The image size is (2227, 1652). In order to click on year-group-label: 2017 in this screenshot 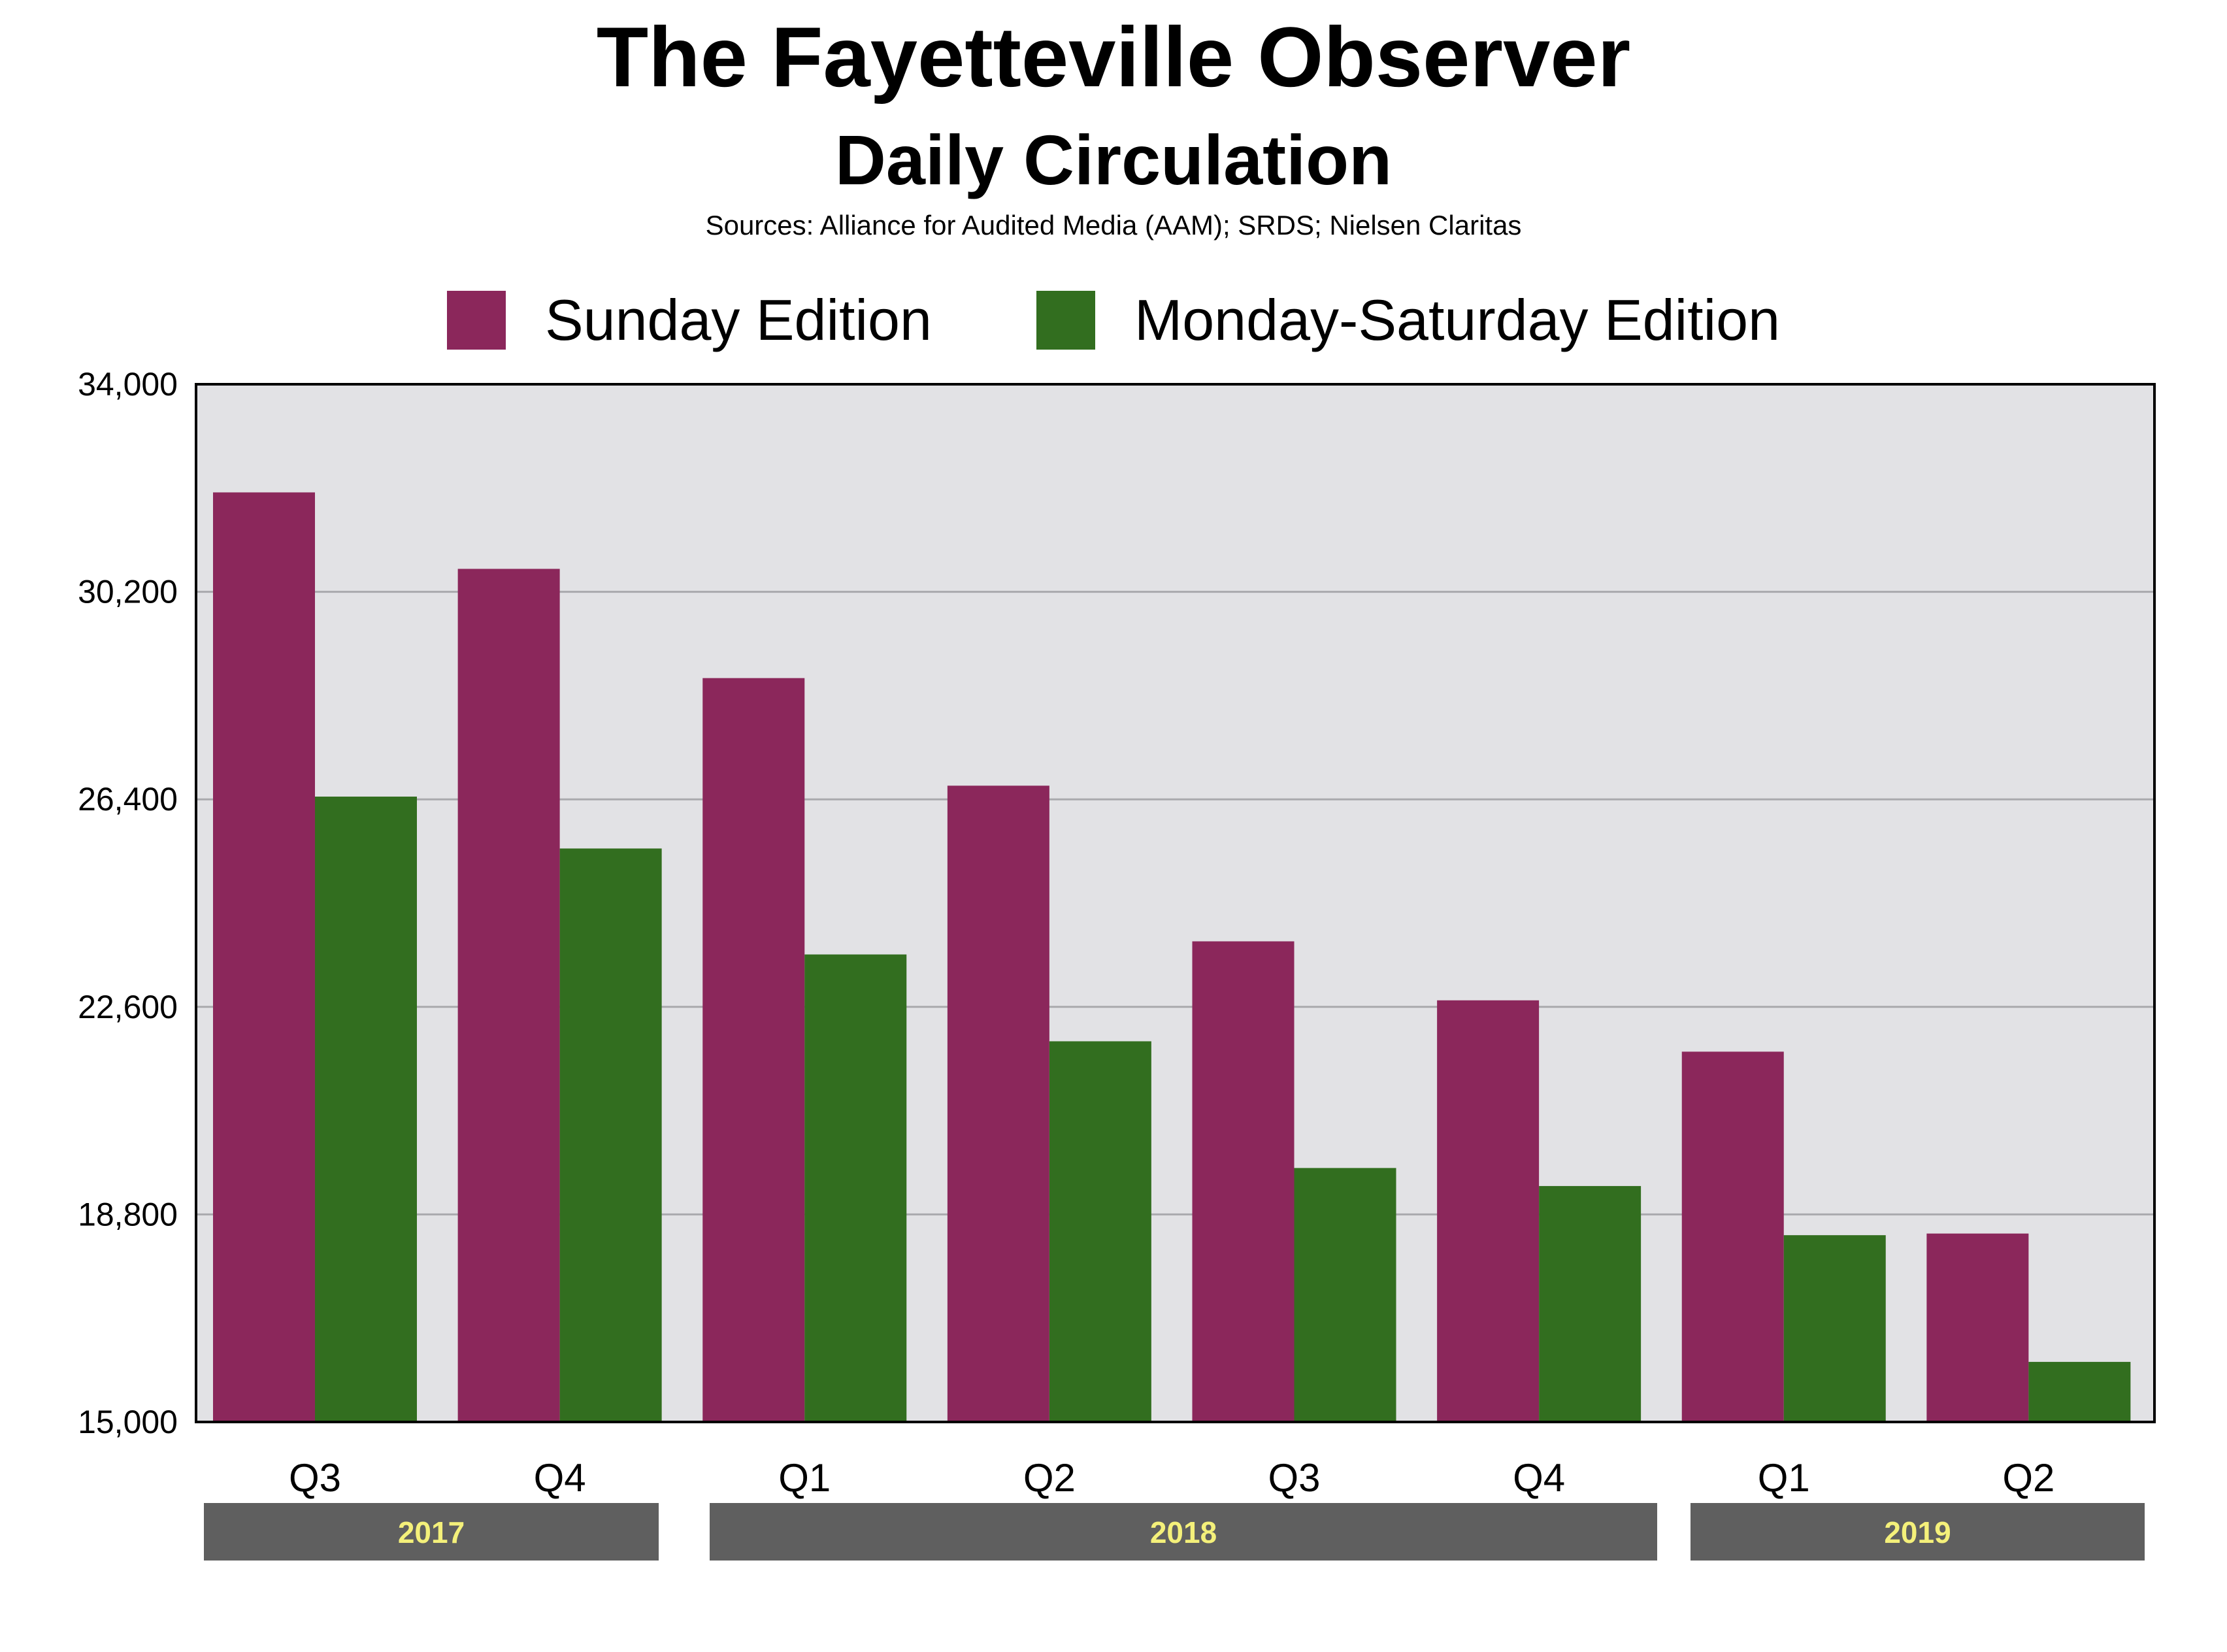, I will do `click(431, 1532)`.